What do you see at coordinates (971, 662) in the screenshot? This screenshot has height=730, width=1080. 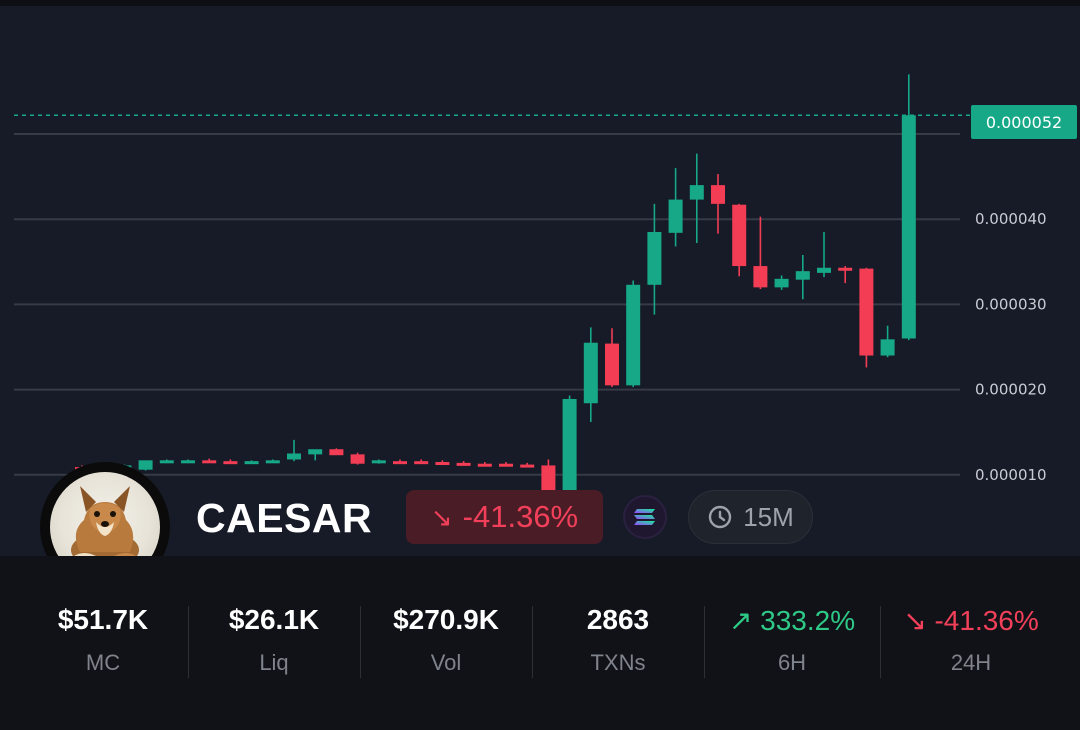 I see `stat-label: 24H` at bounding box center [971, 662].